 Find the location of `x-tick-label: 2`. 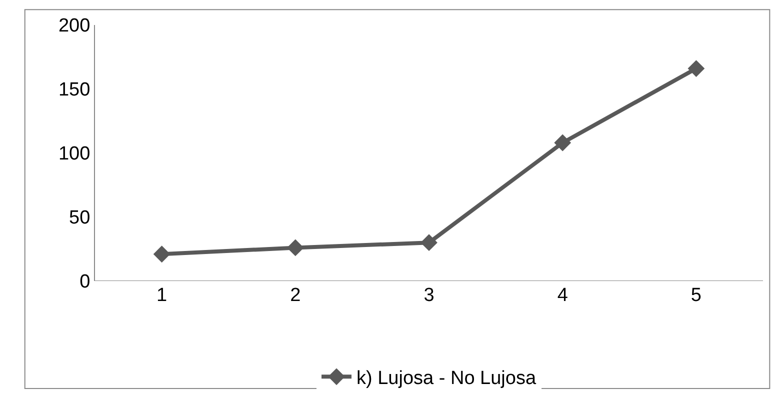

x-tick-label: 2 is located at coordinates (295, 295).